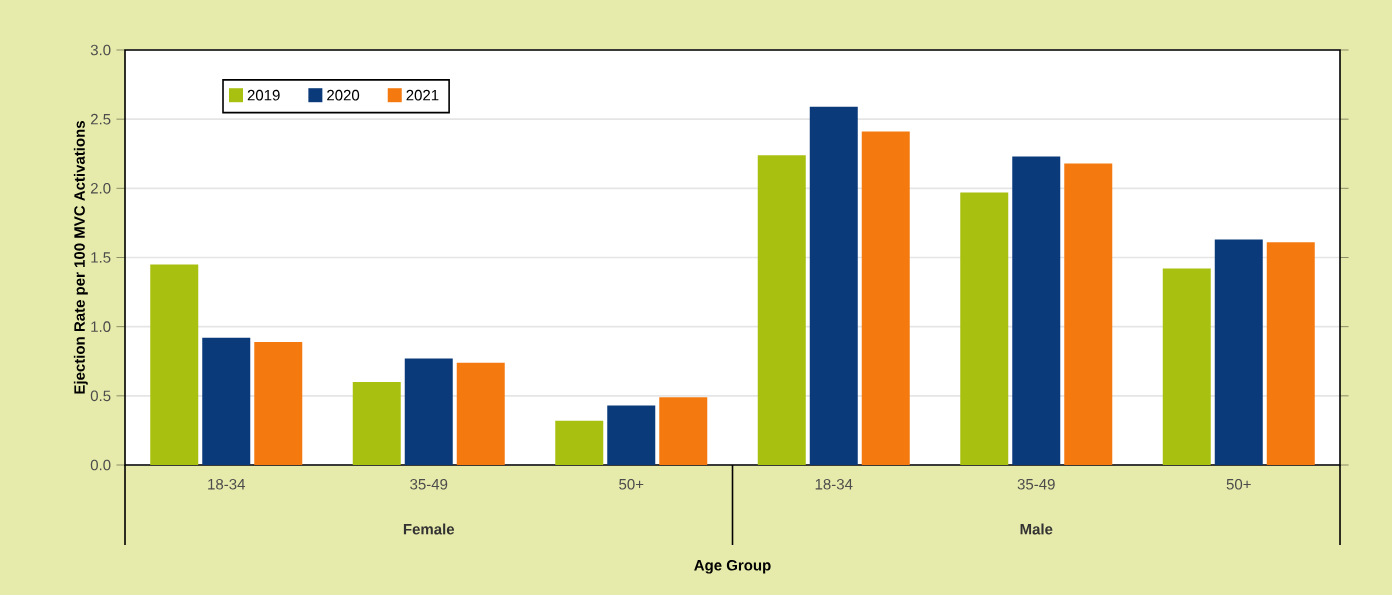 This screenshot has width=1392, height=595. I want to click on y-tick-label: 0.0, so click(100, 465).